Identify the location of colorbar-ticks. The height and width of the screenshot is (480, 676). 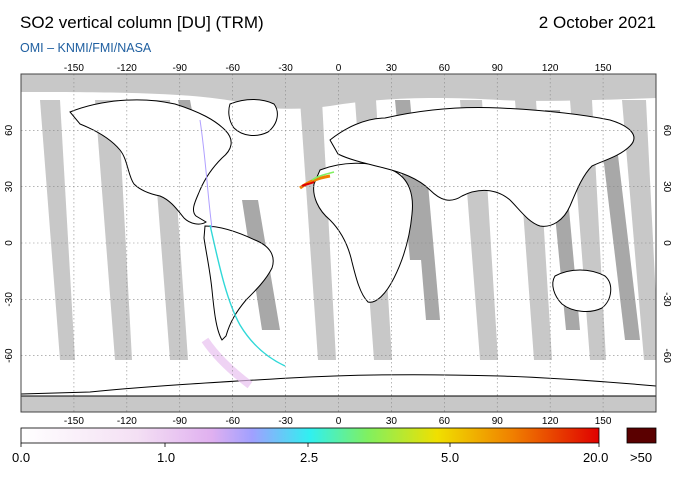
(310, 445).